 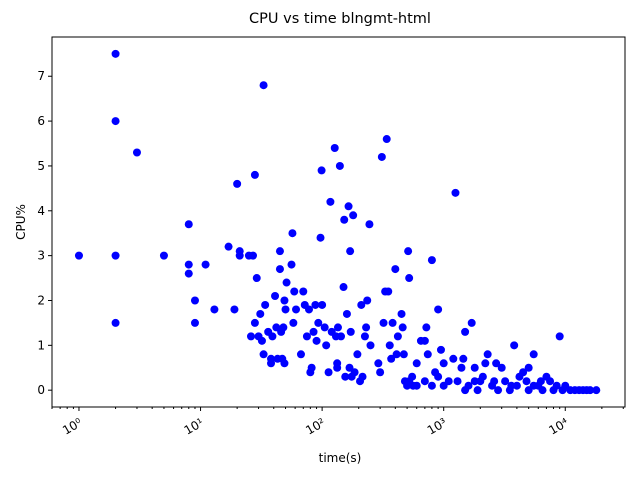 What do you see at coordinates (41, 76) in the screenshot?
I see `y-tick-label: 7` at bounding box center [41, 76].